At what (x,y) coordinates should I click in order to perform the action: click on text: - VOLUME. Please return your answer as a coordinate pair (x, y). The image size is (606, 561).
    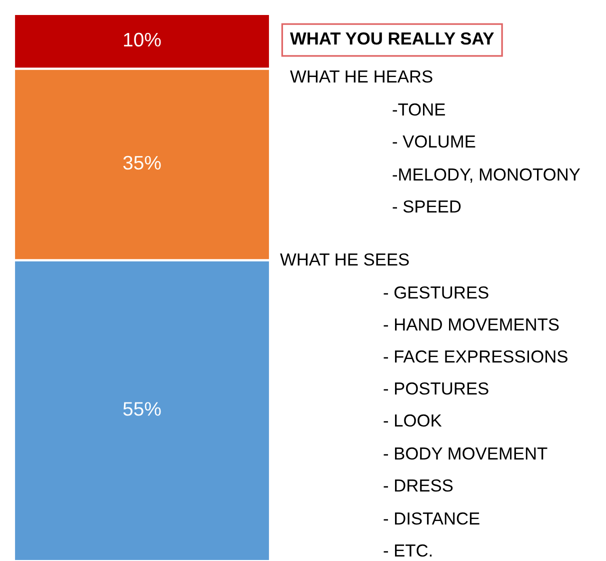
    Looking at the image, I should click on (434, 141).